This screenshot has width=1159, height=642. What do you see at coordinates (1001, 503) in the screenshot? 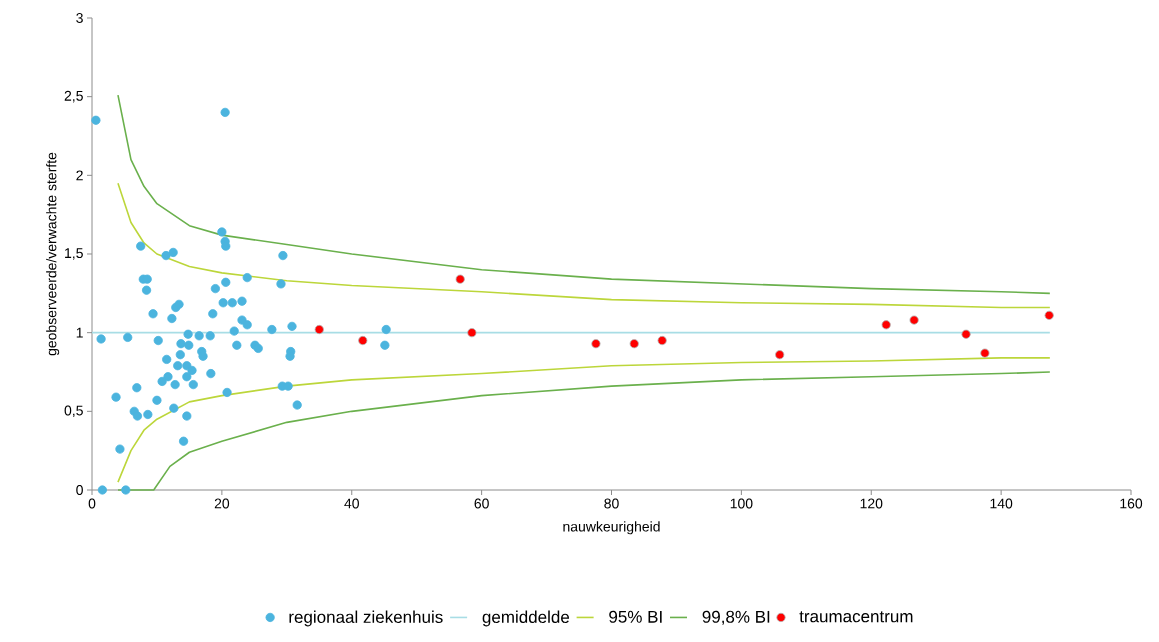
I see `x-tick-label: 140` at bounding box center [1001, 503].